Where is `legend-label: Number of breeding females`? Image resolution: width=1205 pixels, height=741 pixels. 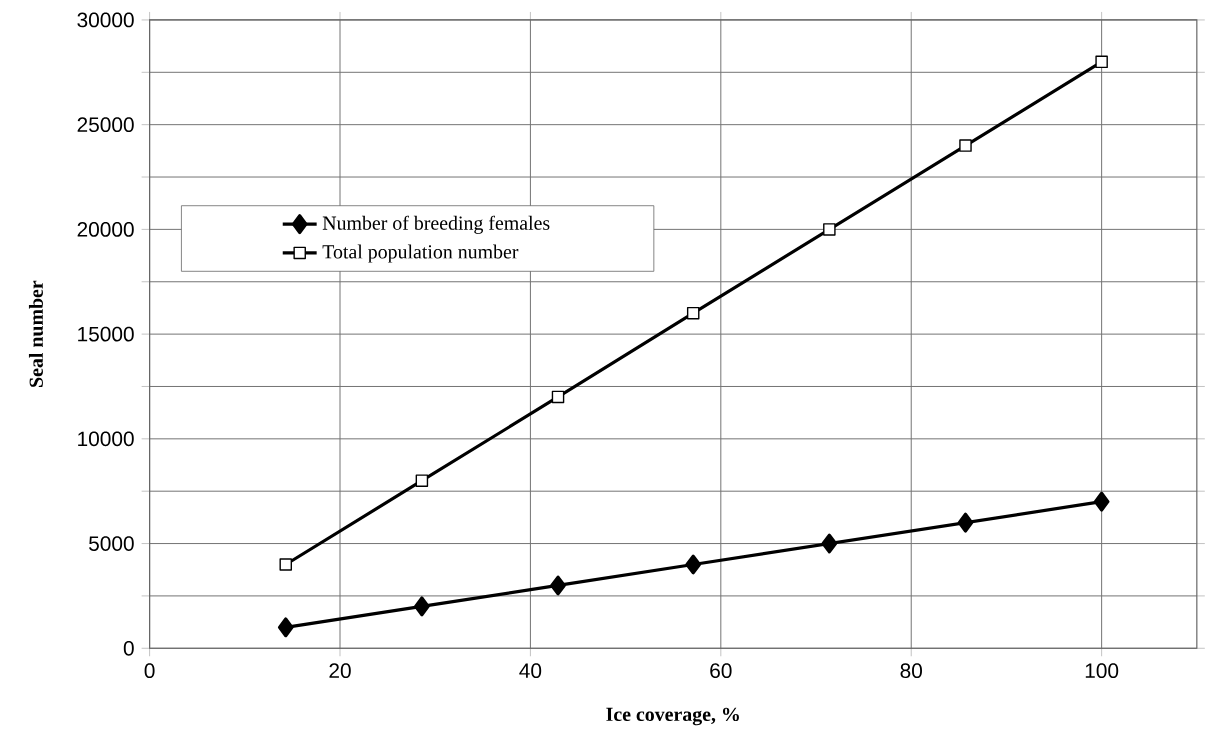 legend-label: Number of breeding females is located at coordinates (436, 224).